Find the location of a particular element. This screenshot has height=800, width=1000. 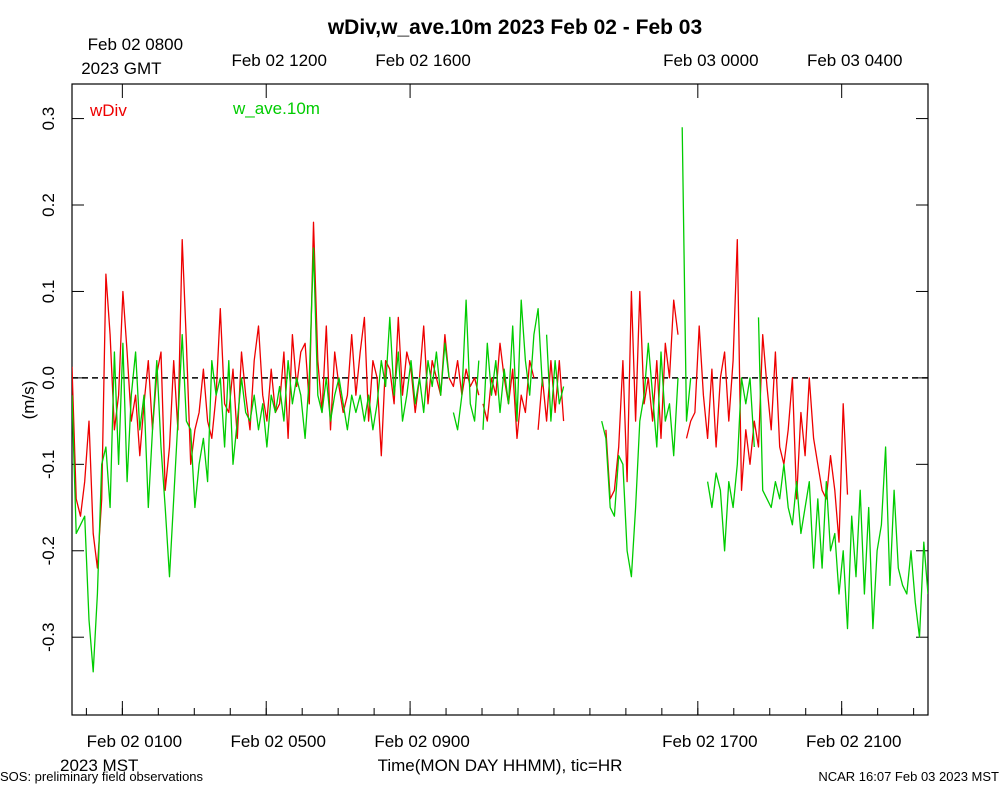

top-axis-sublabel: 2023 GMT is located at coordinates (121, 68).